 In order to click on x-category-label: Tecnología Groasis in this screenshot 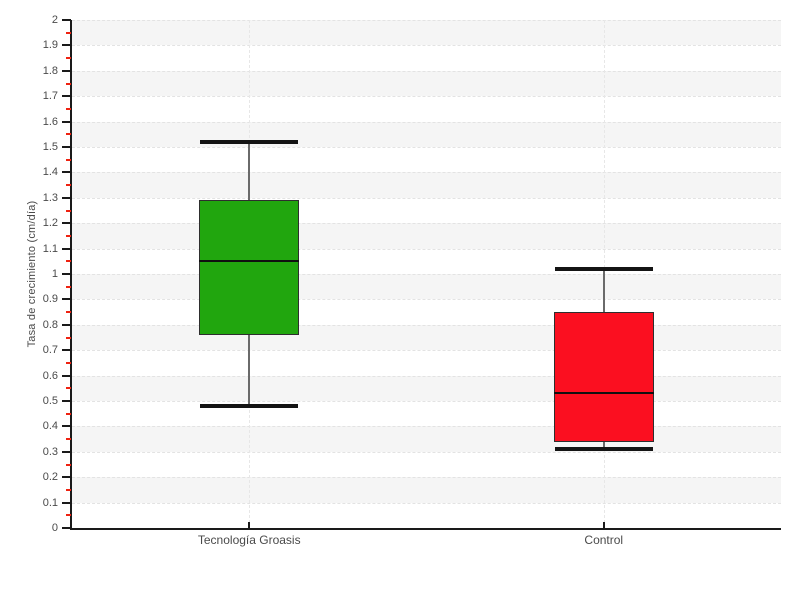, I will do `click(249, 540)`.